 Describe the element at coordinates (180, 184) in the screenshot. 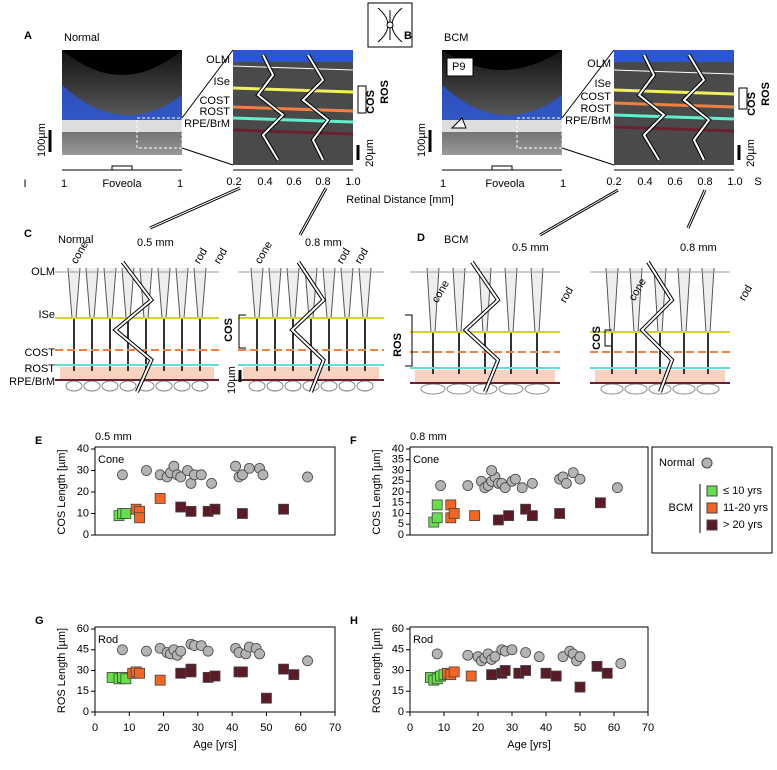

I see `axis-label: 1` at that location.